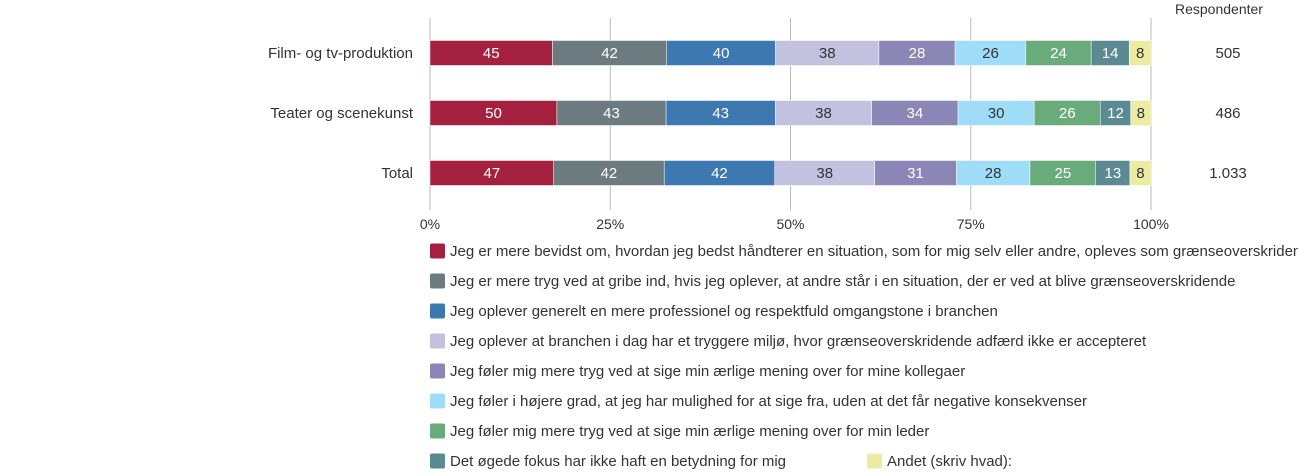 The height and width of the screenshot is (476, 1298). I want to click on data-label: 31, so click(915, 173).